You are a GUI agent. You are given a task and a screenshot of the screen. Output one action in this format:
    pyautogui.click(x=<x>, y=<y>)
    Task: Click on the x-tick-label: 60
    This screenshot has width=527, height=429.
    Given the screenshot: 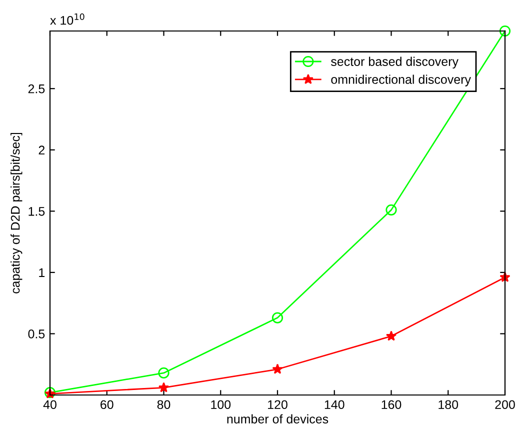 What is the action you would take?
    pyautogui.click(x=107, y=405)
    